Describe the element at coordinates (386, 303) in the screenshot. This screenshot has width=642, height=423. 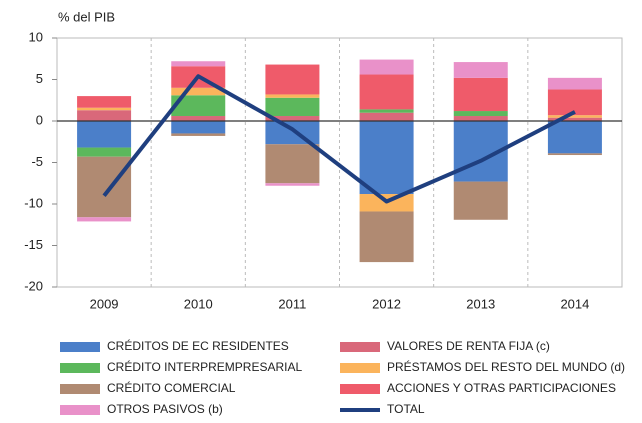
I see `x-tick-label: 2012` at that location.